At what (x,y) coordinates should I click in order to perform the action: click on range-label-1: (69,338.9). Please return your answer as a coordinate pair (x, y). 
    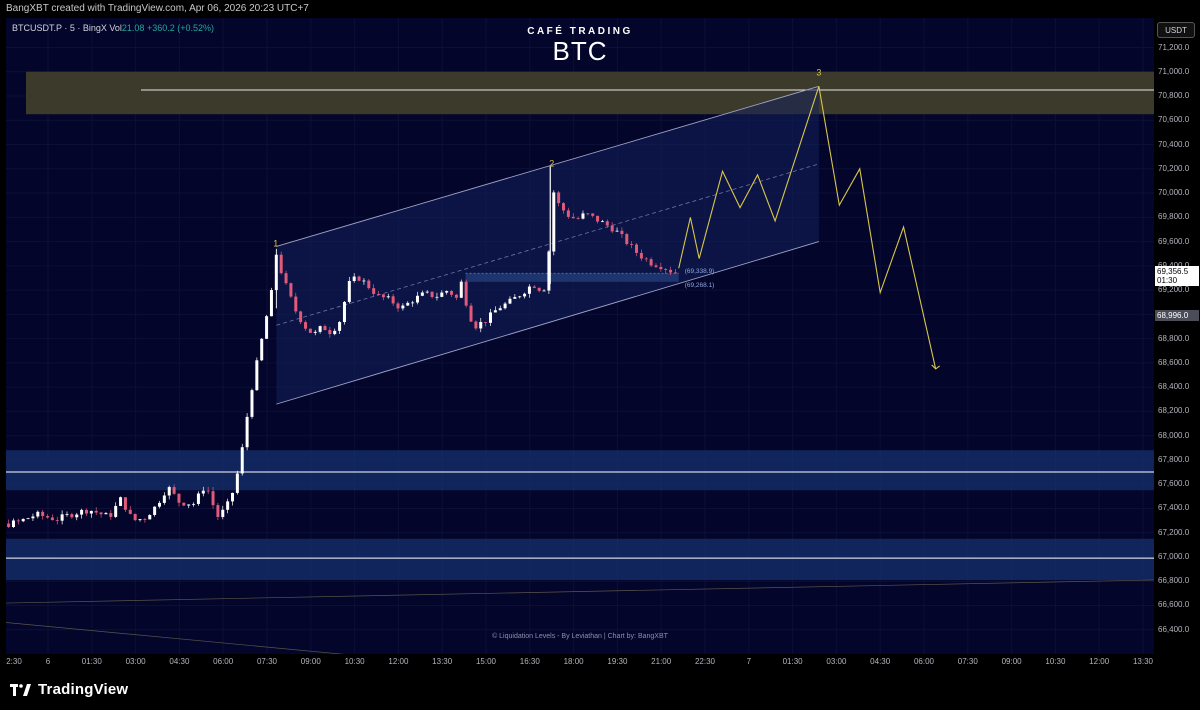
    Looking at the image, I should click on (700, 271).